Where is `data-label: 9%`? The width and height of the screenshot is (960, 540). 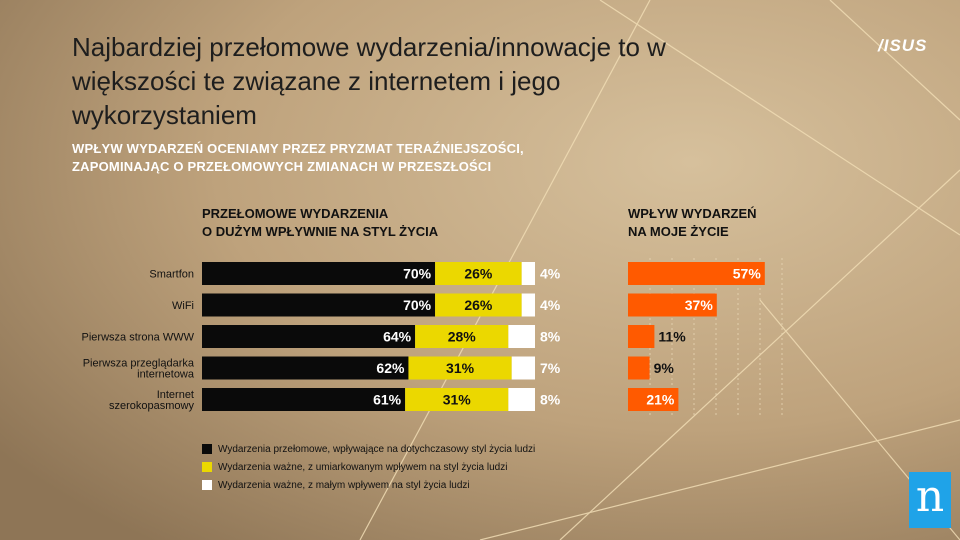
data-label: 9% is located at coordinates (664, 368).